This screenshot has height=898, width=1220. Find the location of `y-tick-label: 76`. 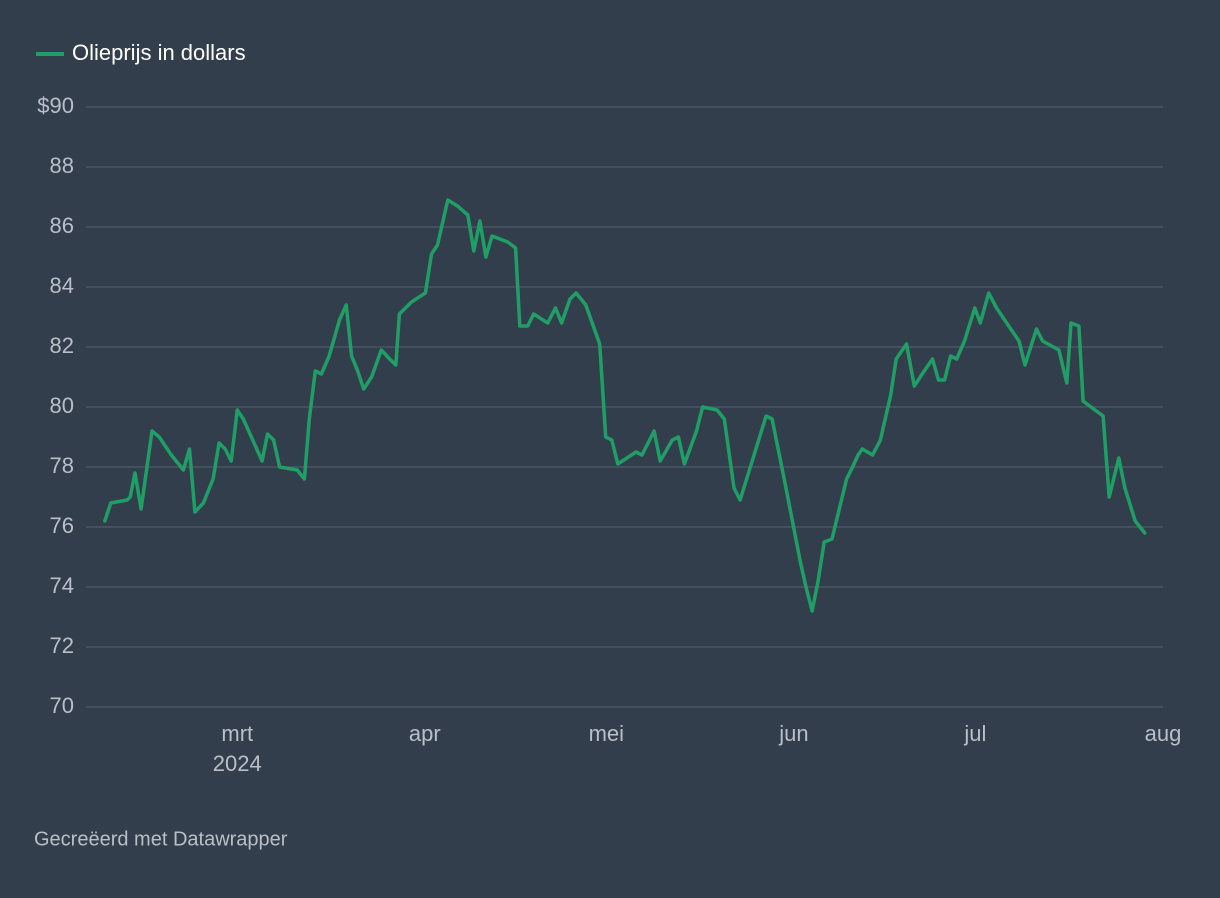

y-tick-label: 76 is located at coordinates (62, 525).